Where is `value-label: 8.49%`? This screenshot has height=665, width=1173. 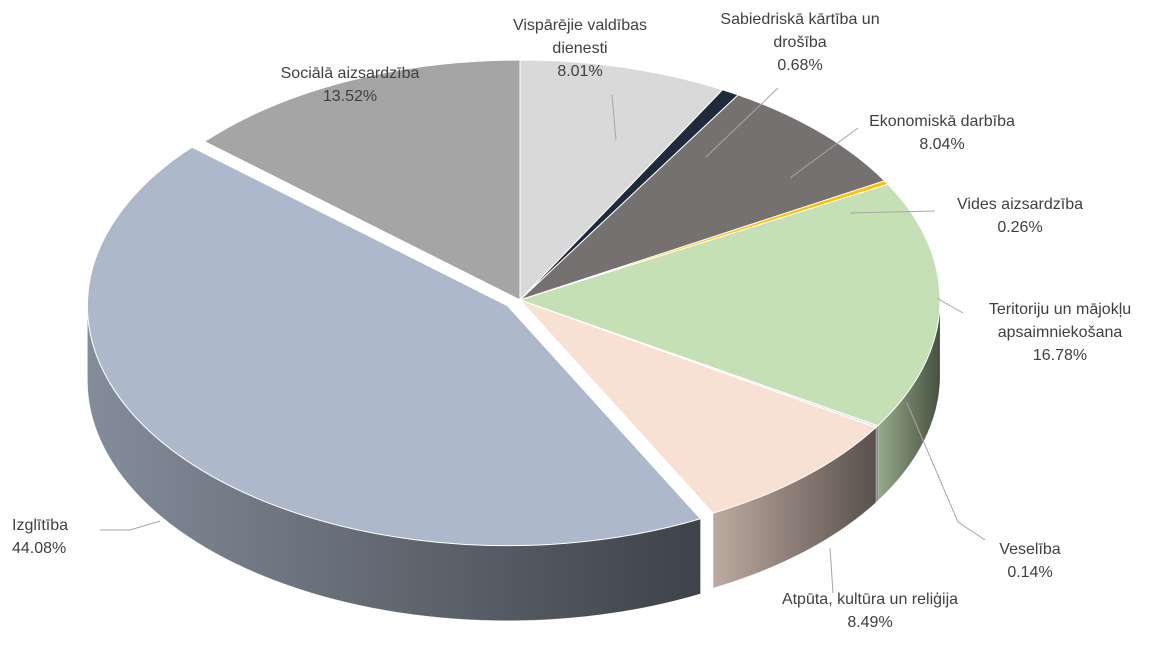
value-label: 8.49% is located at coordinates (870, 622).